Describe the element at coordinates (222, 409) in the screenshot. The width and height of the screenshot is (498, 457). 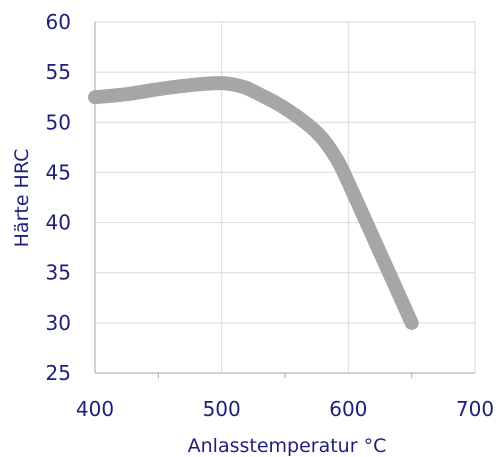
I see `x-tick-label-500: 500` at that location.